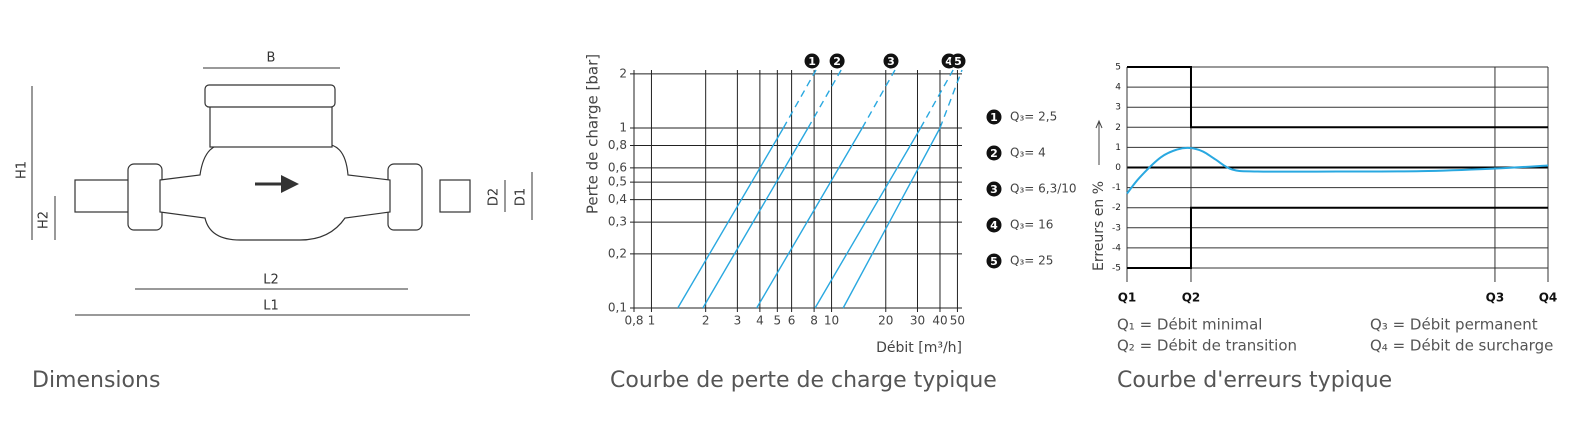 The width and height of the screenshot is (1581, 421). I want to click on meter-body, so click(275, 192).